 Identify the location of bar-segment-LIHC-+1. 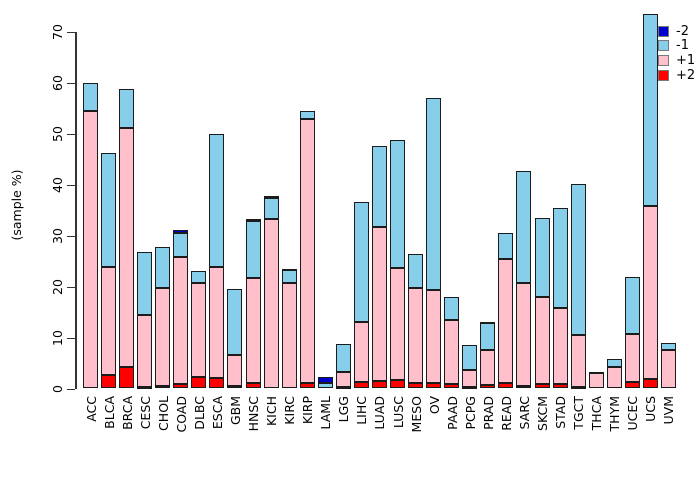
(361, 351).